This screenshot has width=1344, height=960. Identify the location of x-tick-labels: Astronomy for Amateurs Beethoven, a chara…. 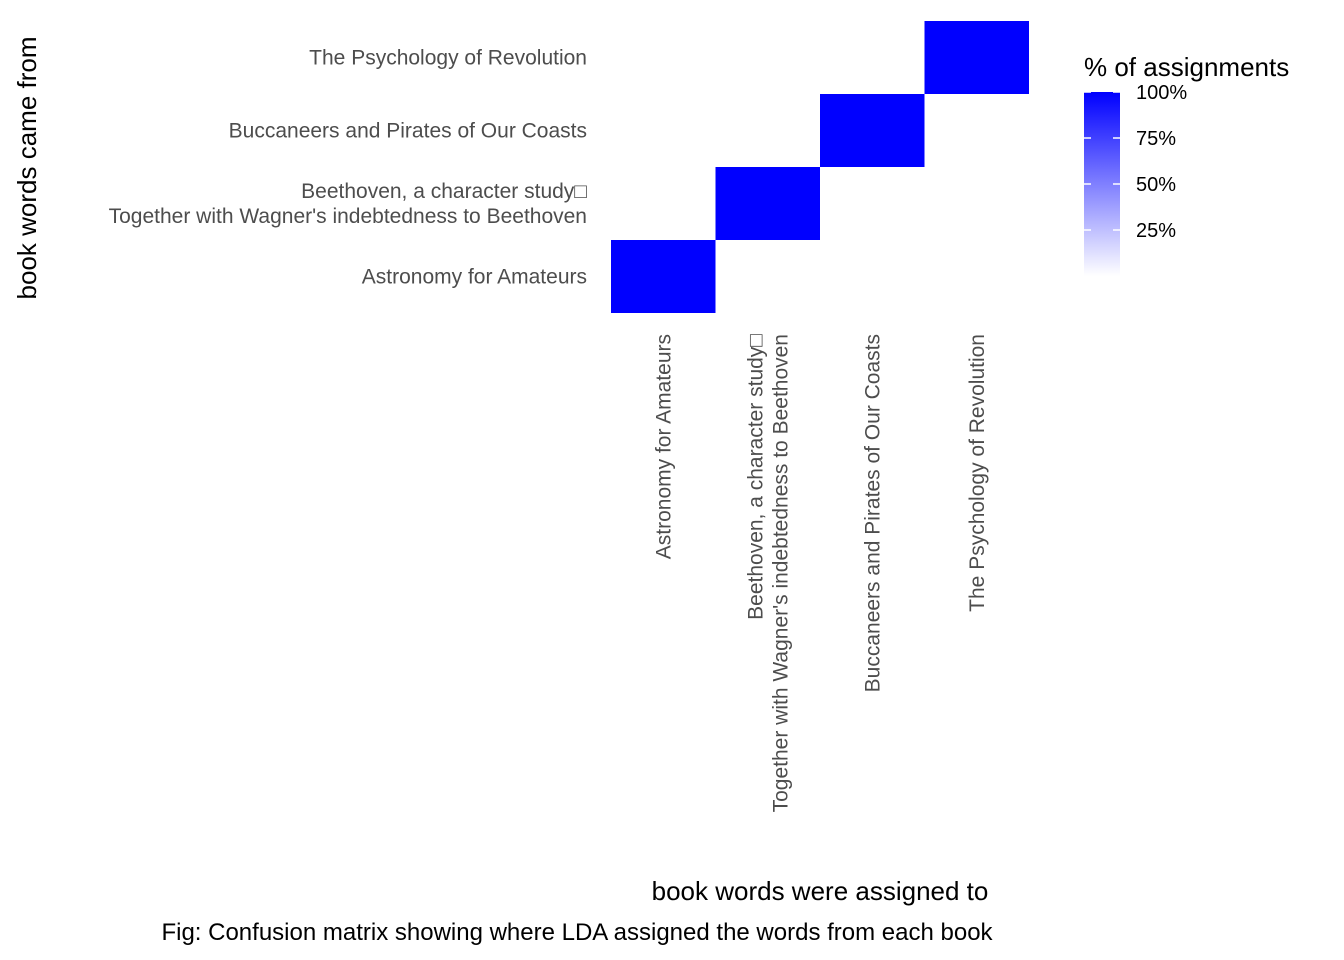
(820, 573).